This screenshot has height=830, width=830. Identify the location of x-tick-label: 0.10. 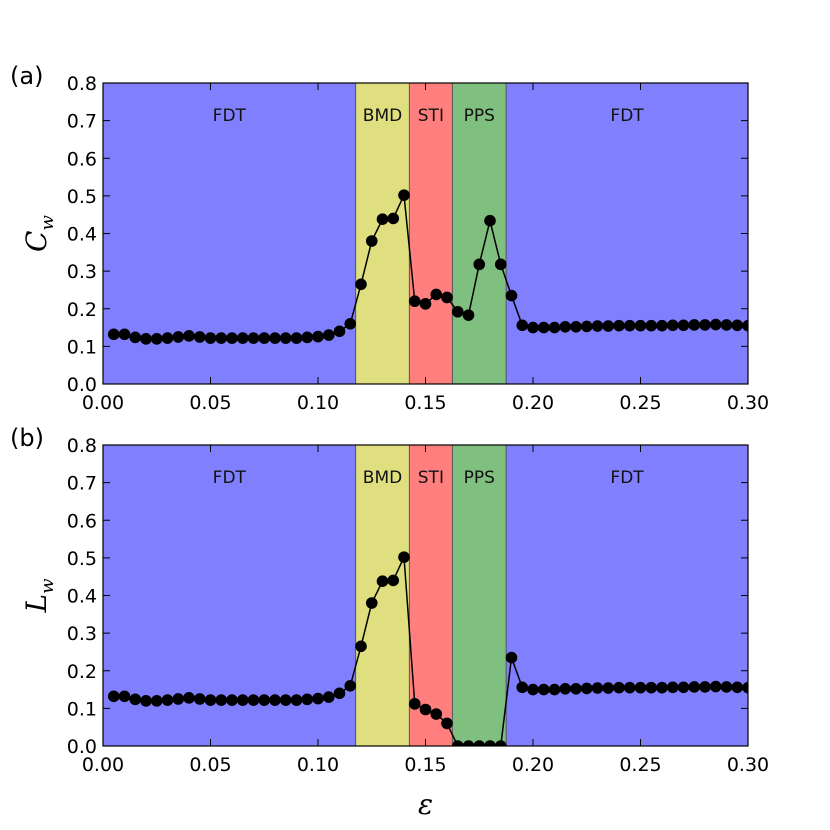
(318, 403).